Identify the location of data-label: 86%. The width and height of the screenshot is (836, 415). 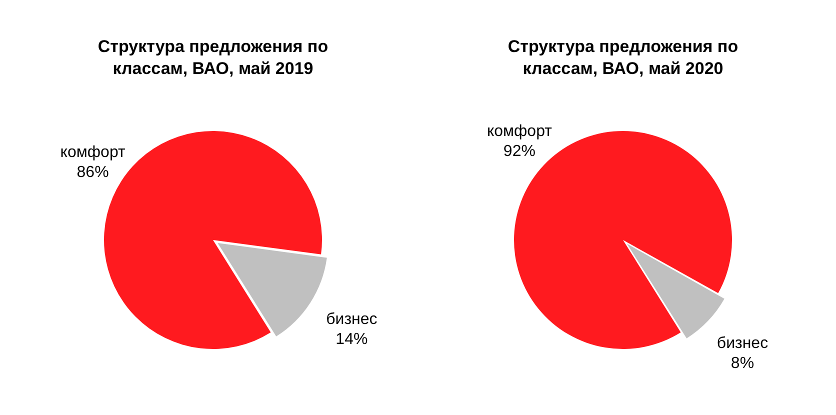
(92, 172).